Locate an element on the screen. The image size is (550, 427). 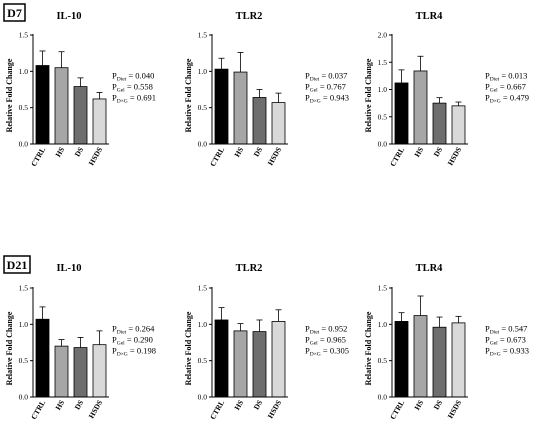
p-value-gel: PGel = 0.558 is located at coordinates (132, 88).